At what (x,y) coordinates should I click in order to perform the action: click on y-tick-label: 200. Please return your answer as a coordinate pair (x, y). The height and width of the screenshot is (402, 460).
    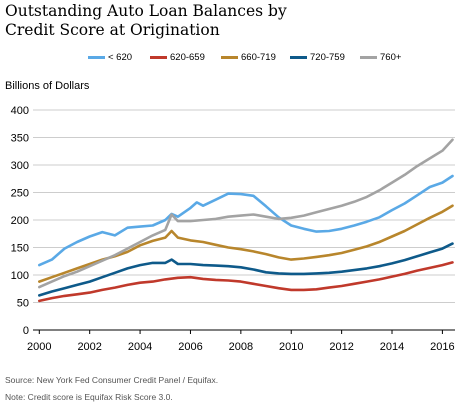
    Looking at the image, I should click on (20, 221).